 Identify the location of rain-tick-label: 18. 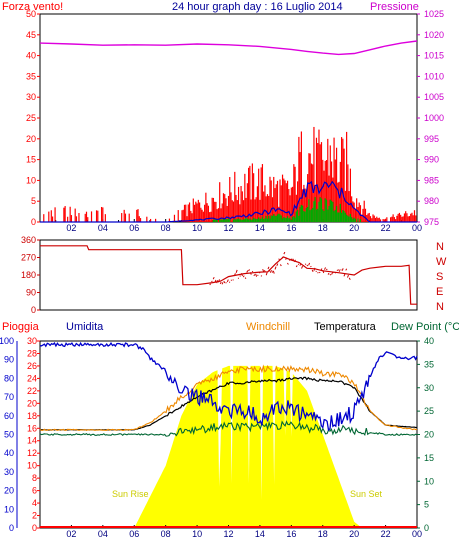
(32, 416).